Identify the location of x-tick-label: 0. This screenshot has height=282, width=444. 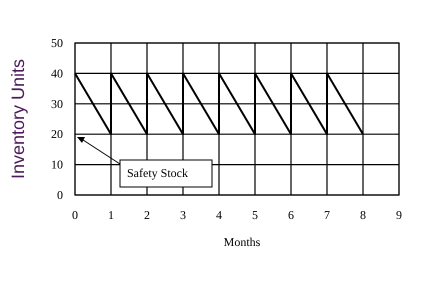
(75, 215).